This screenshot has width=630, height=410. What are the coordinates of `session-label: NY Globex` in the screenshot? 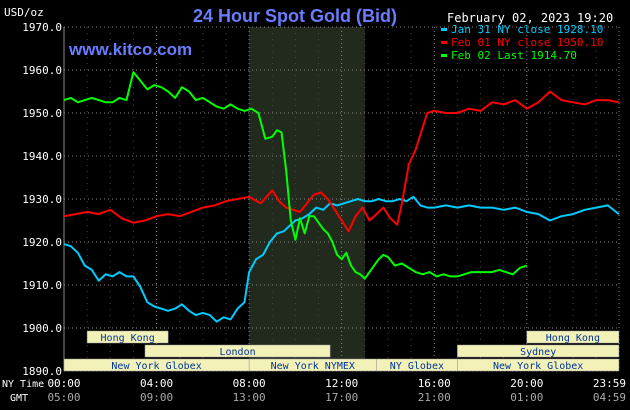 It's located at (417, 366).